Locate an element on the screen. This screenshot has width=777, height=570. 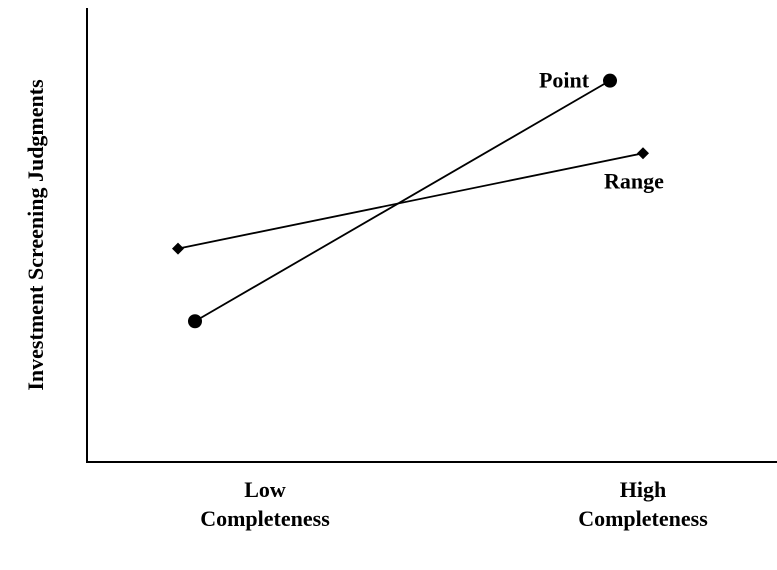
x-tick-label: Low Completeness is located at coordinates (265, 504).